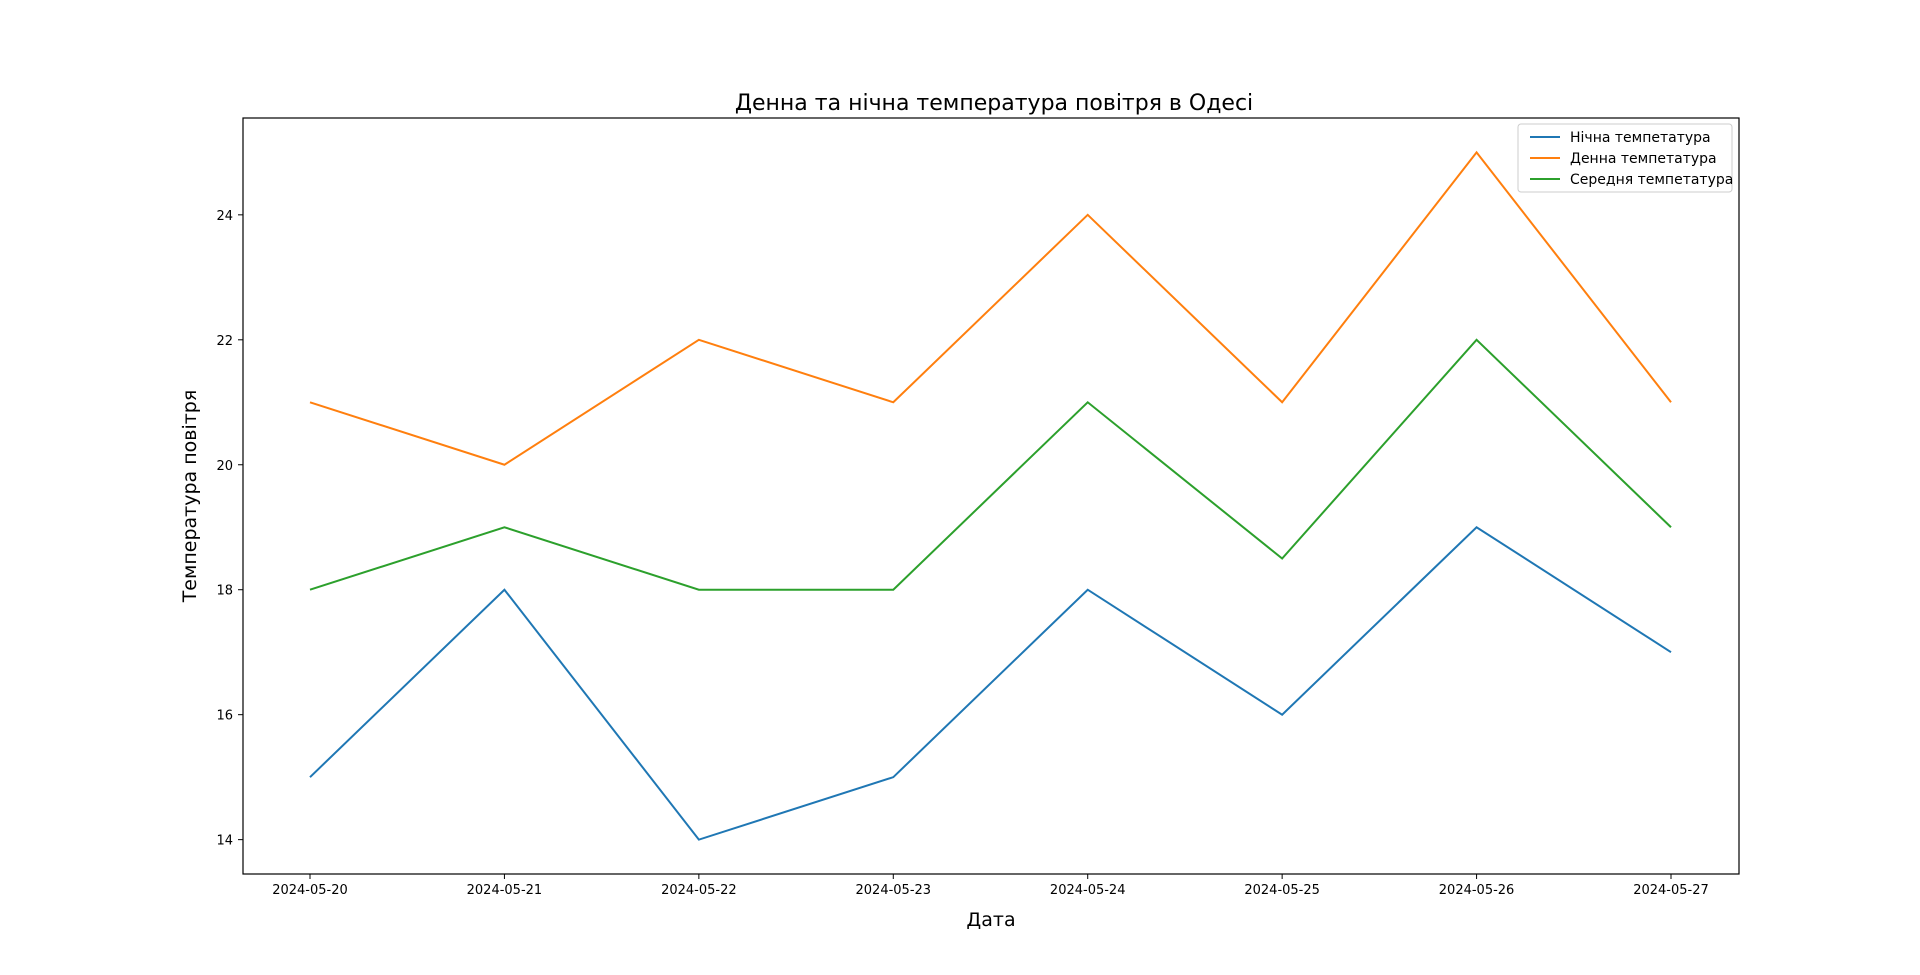 The height and width of the screenshot is (975, 1920). I want to click on x-tick-label: 2024-05-23, so click(894, 890).